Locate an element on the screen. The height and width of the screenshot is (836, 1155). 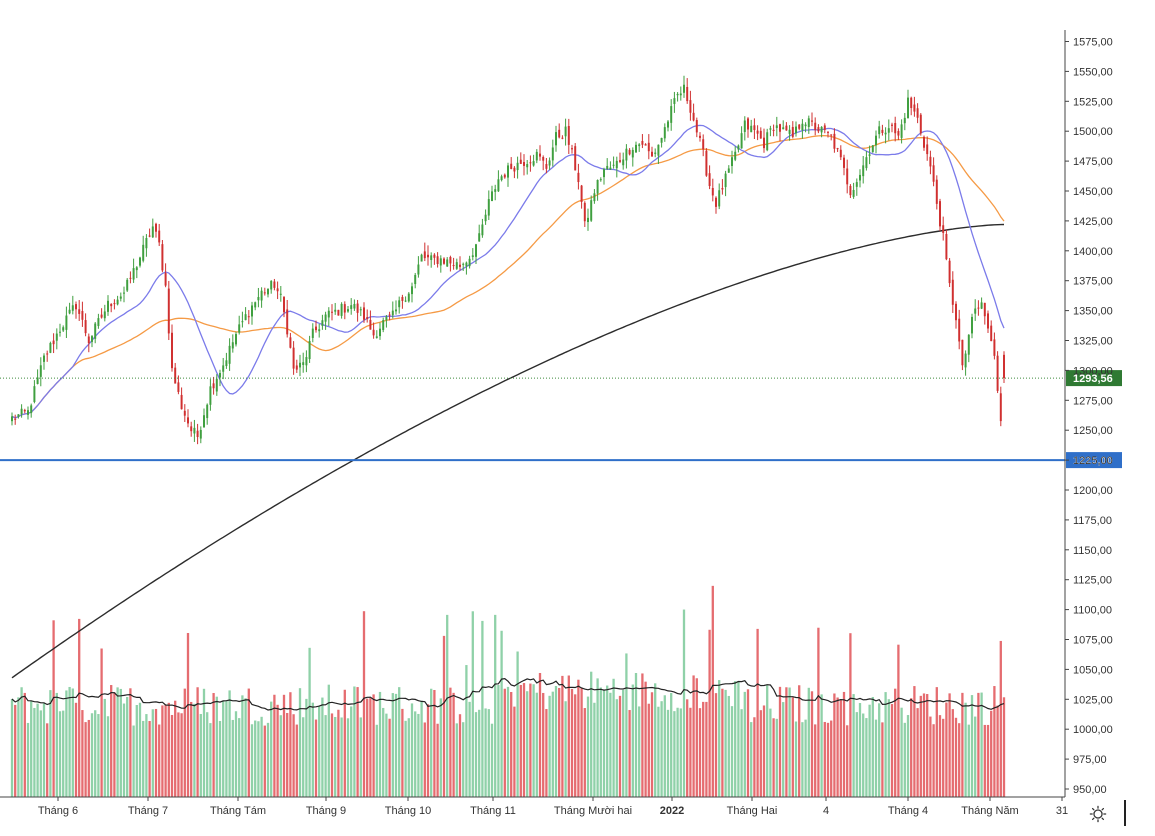
price-tick-label: 1575,00 is located at coordinates (1093, 43).